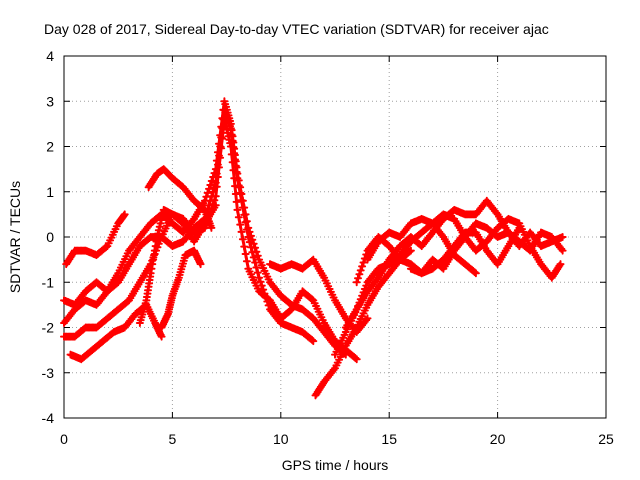  Describe the element at coordinates (48, 373) in the screenshot. I see `y-tick-label-1: -3` at that location.